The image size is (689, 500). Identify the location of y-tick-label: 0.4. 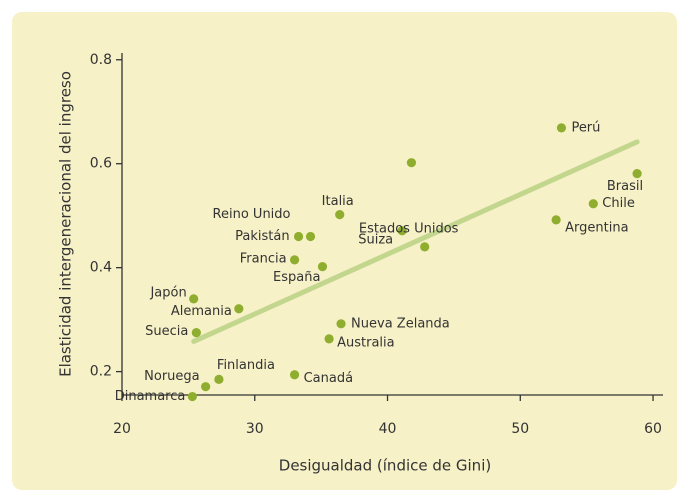
(101, 268).